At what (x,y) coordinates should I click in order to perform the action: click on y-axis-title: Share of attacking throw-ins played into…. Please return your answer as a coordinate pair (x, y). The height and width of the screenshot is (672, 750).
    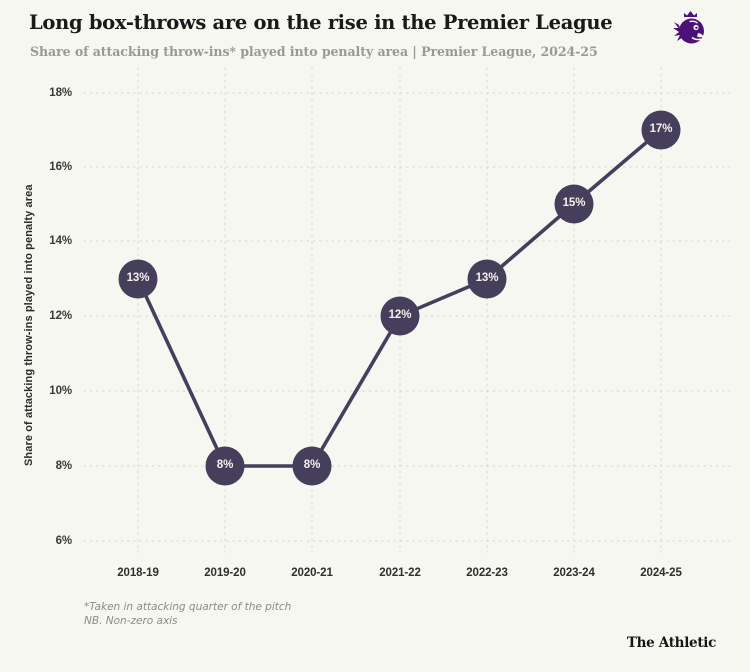
    Looking at the image, I should click on (29, 325).